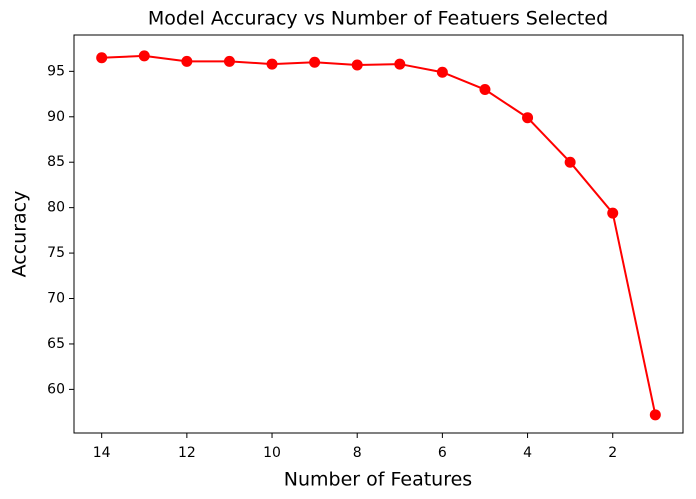 This screenshot has height=499, width=696. I want to click on x-tick-label: 4, so click(527, 453).